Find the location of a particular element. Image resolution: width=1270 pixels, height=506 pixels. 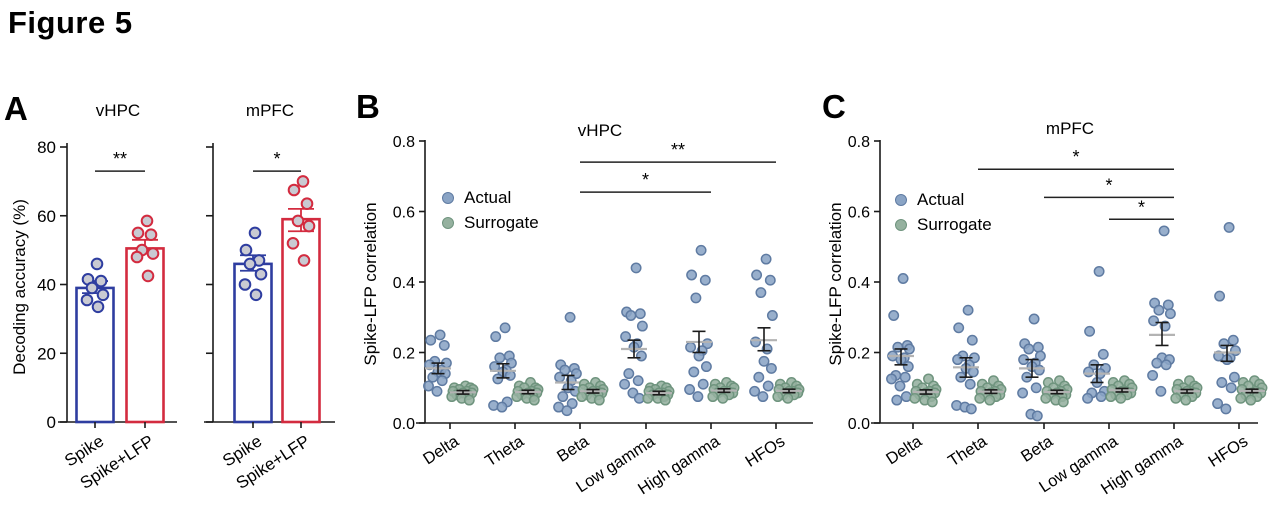

bar-Spike+LFP is located at coordinates (301, 320).